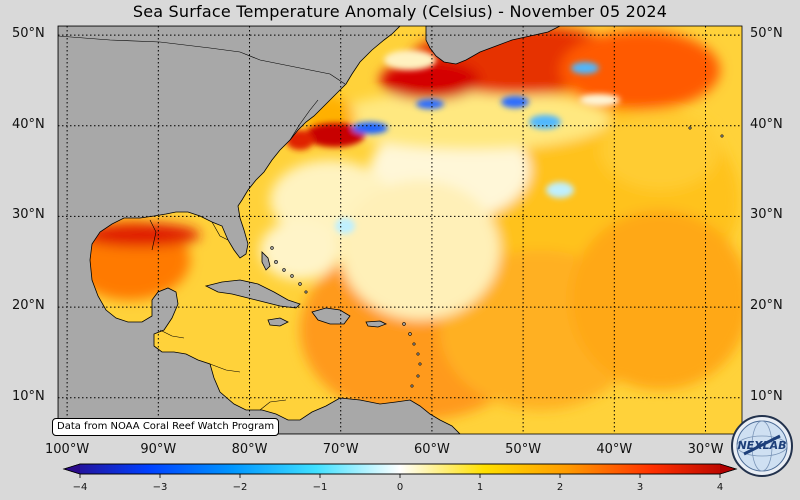  I want to click on colorbar-high-arrow, so click(728, 469).